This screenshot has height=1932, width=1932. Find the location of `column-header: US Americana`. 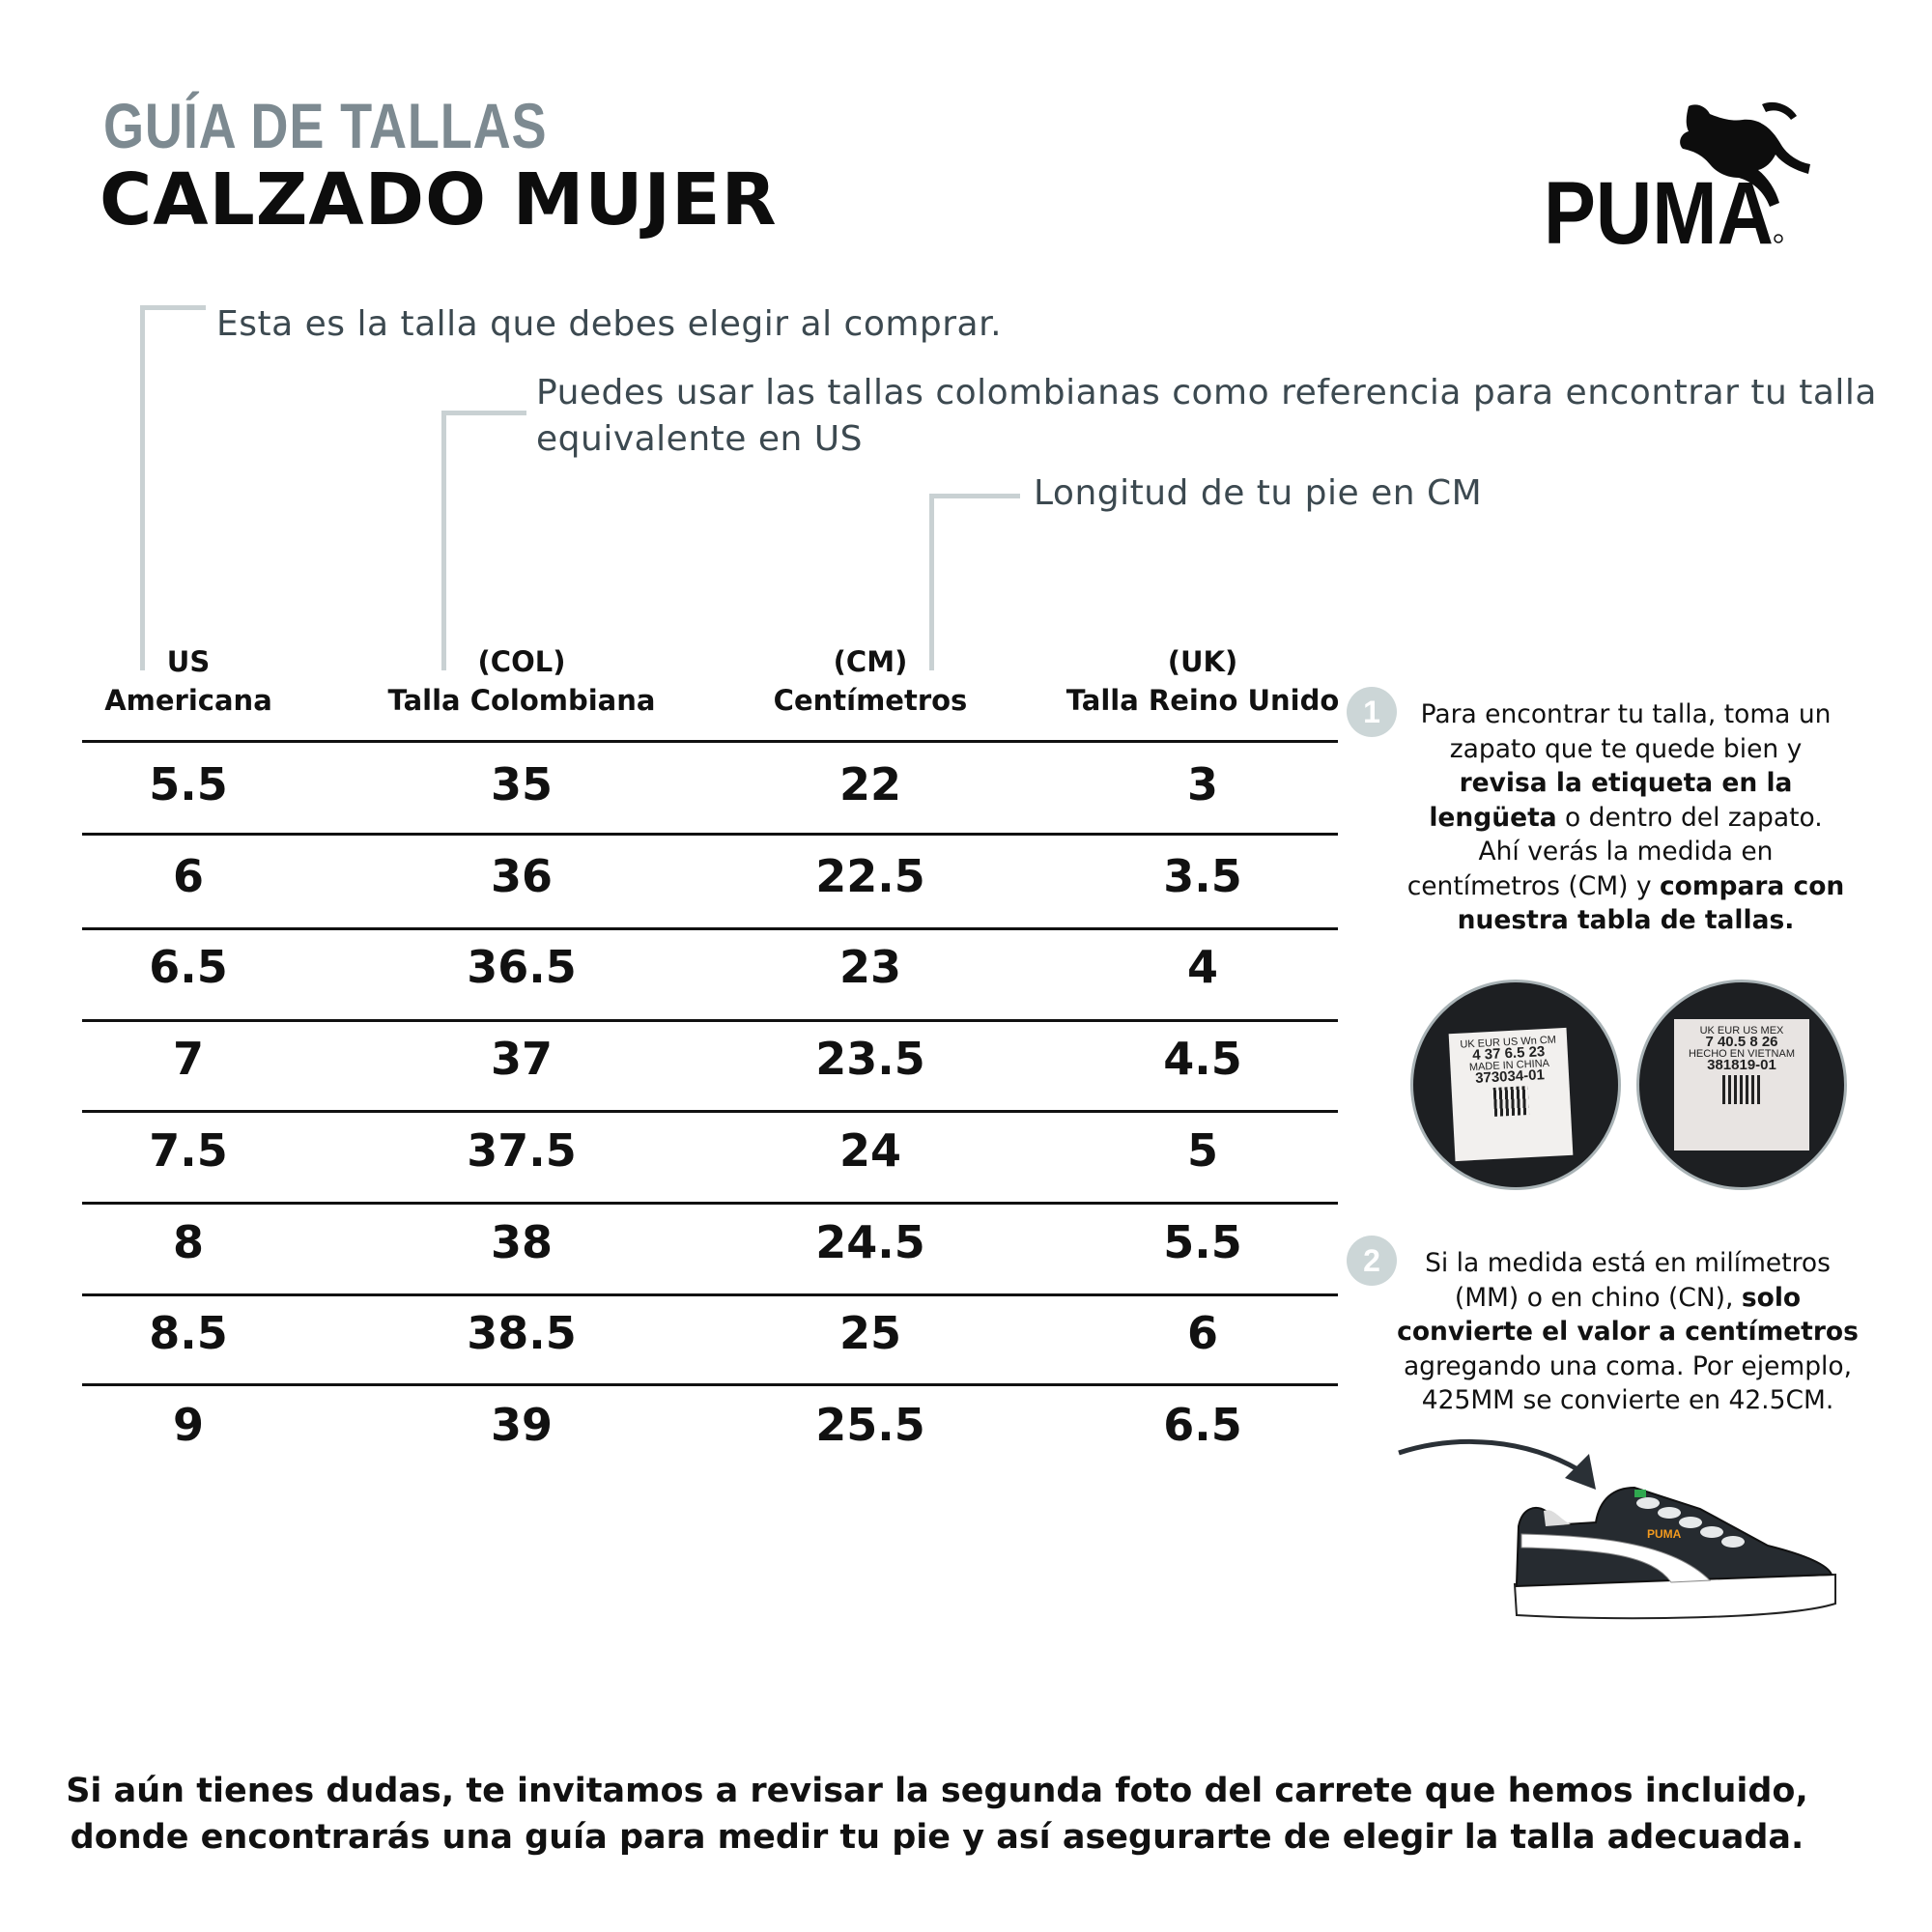

column-header: US Americana is located at coordinates (188, 681).